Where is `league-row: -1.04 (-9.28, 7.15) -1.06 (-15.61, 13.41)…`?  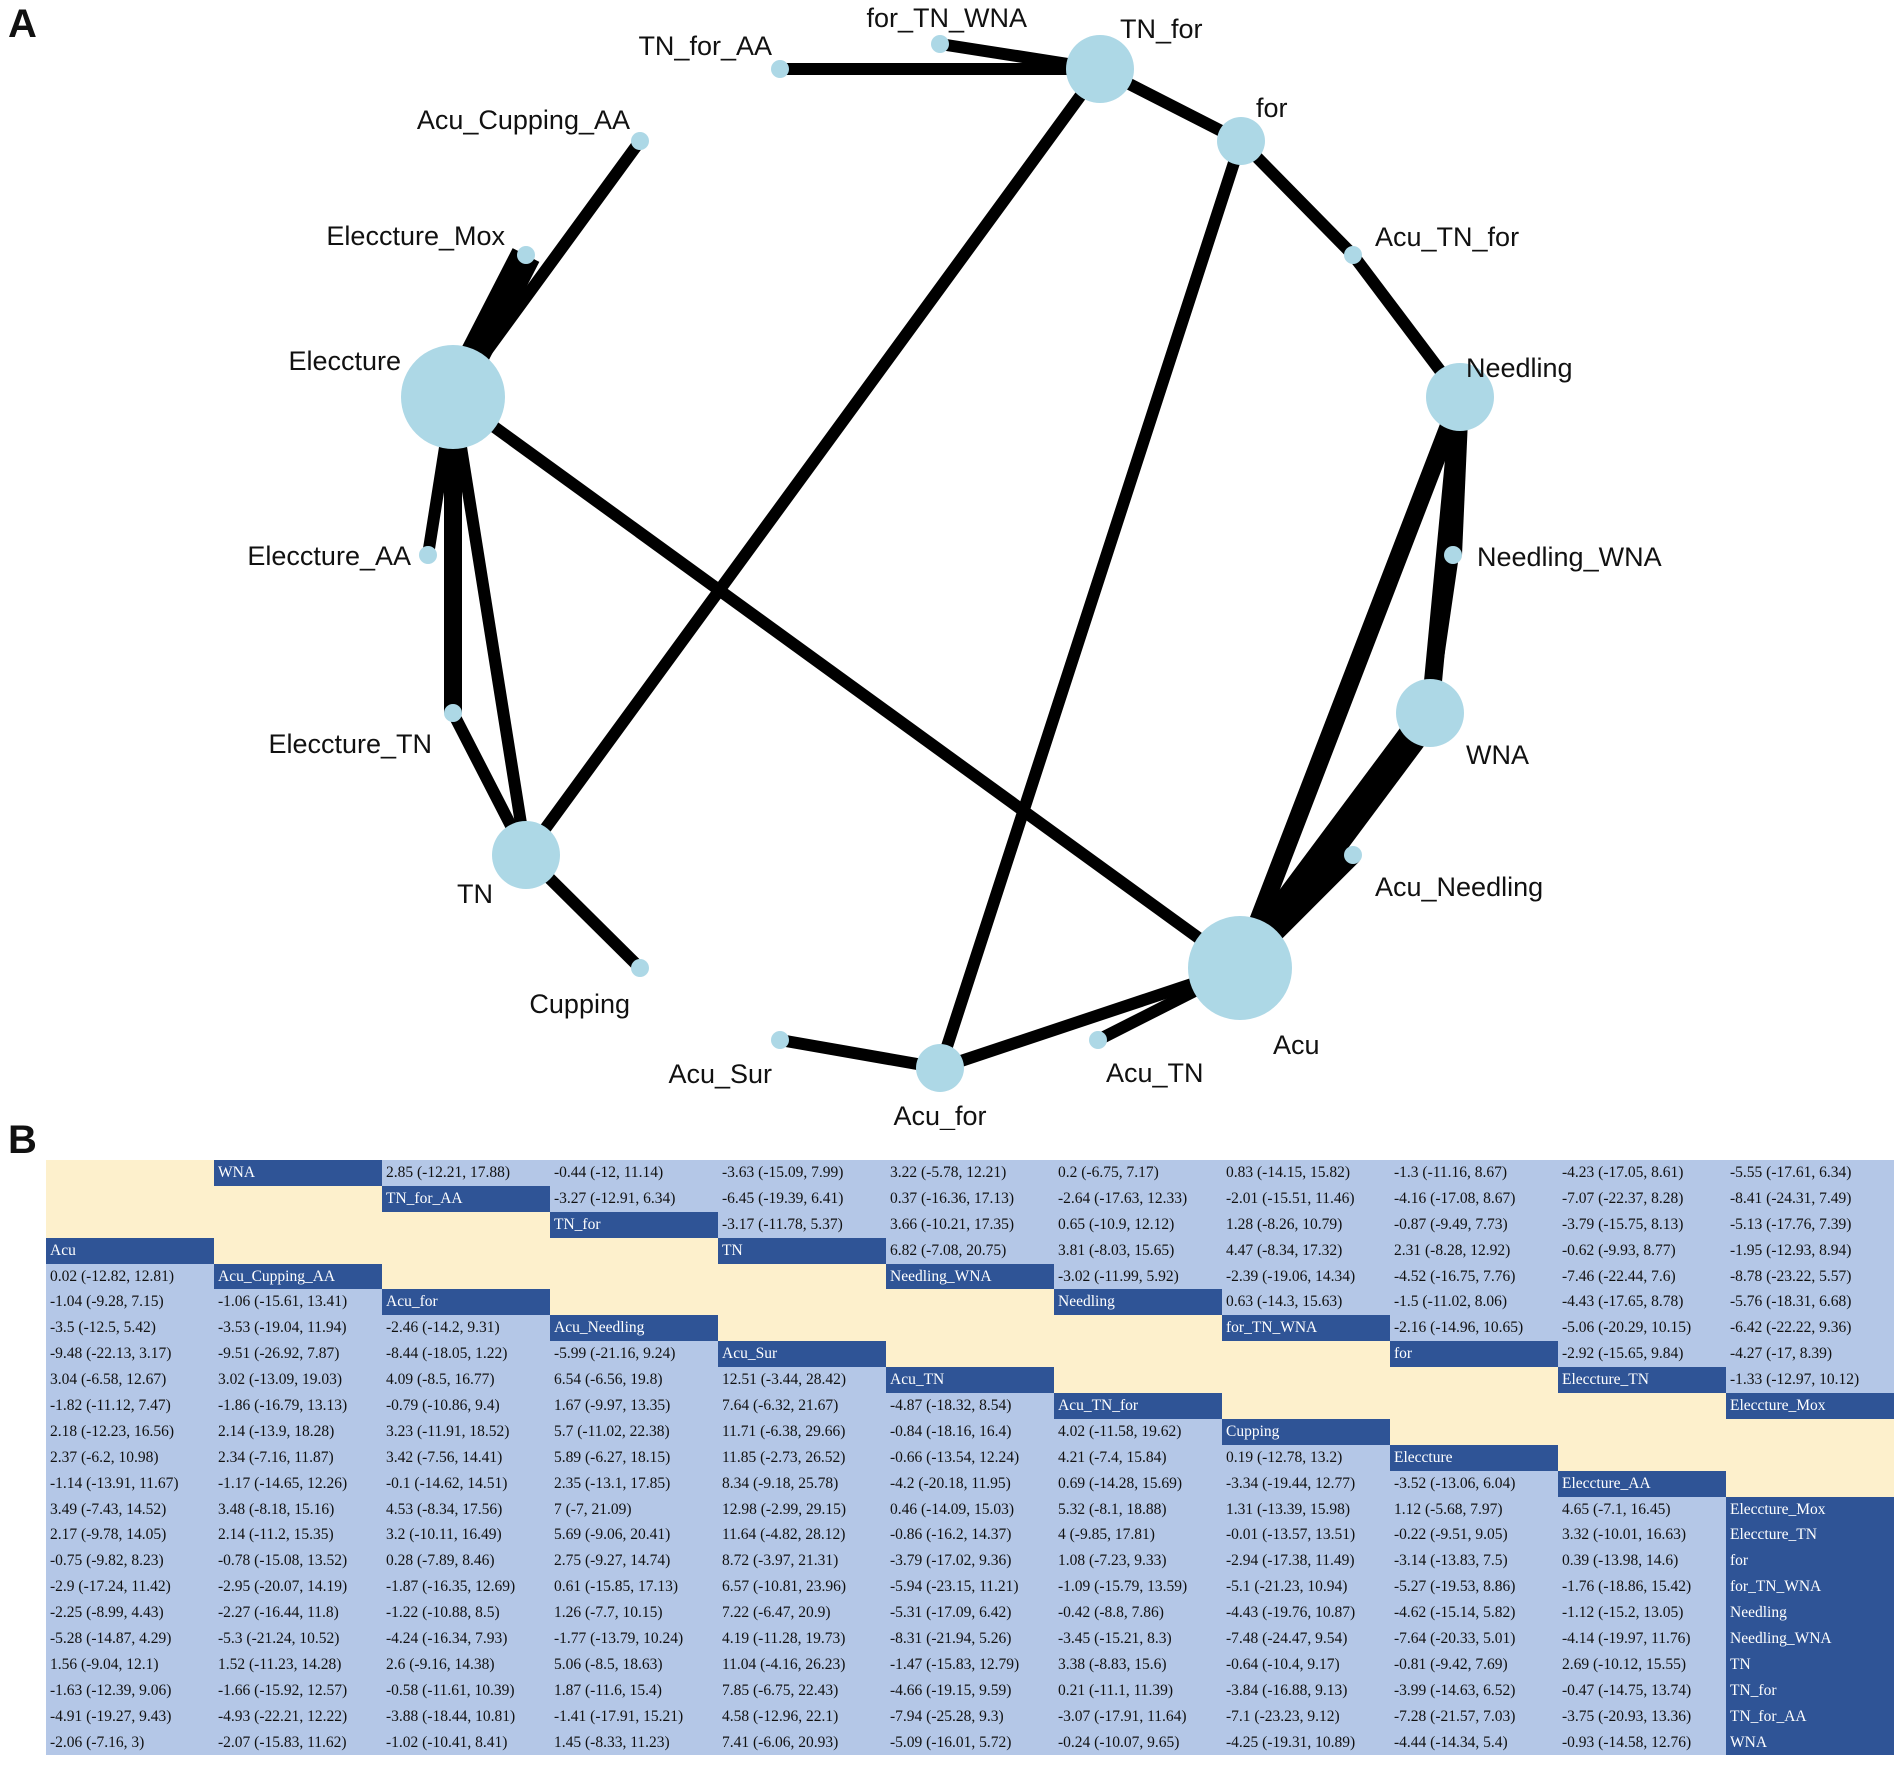
league-row: -1.04 (-9.28, 7.15) -1.06 (-15.61, 13.41)… is located at coordinates (970, 1302).